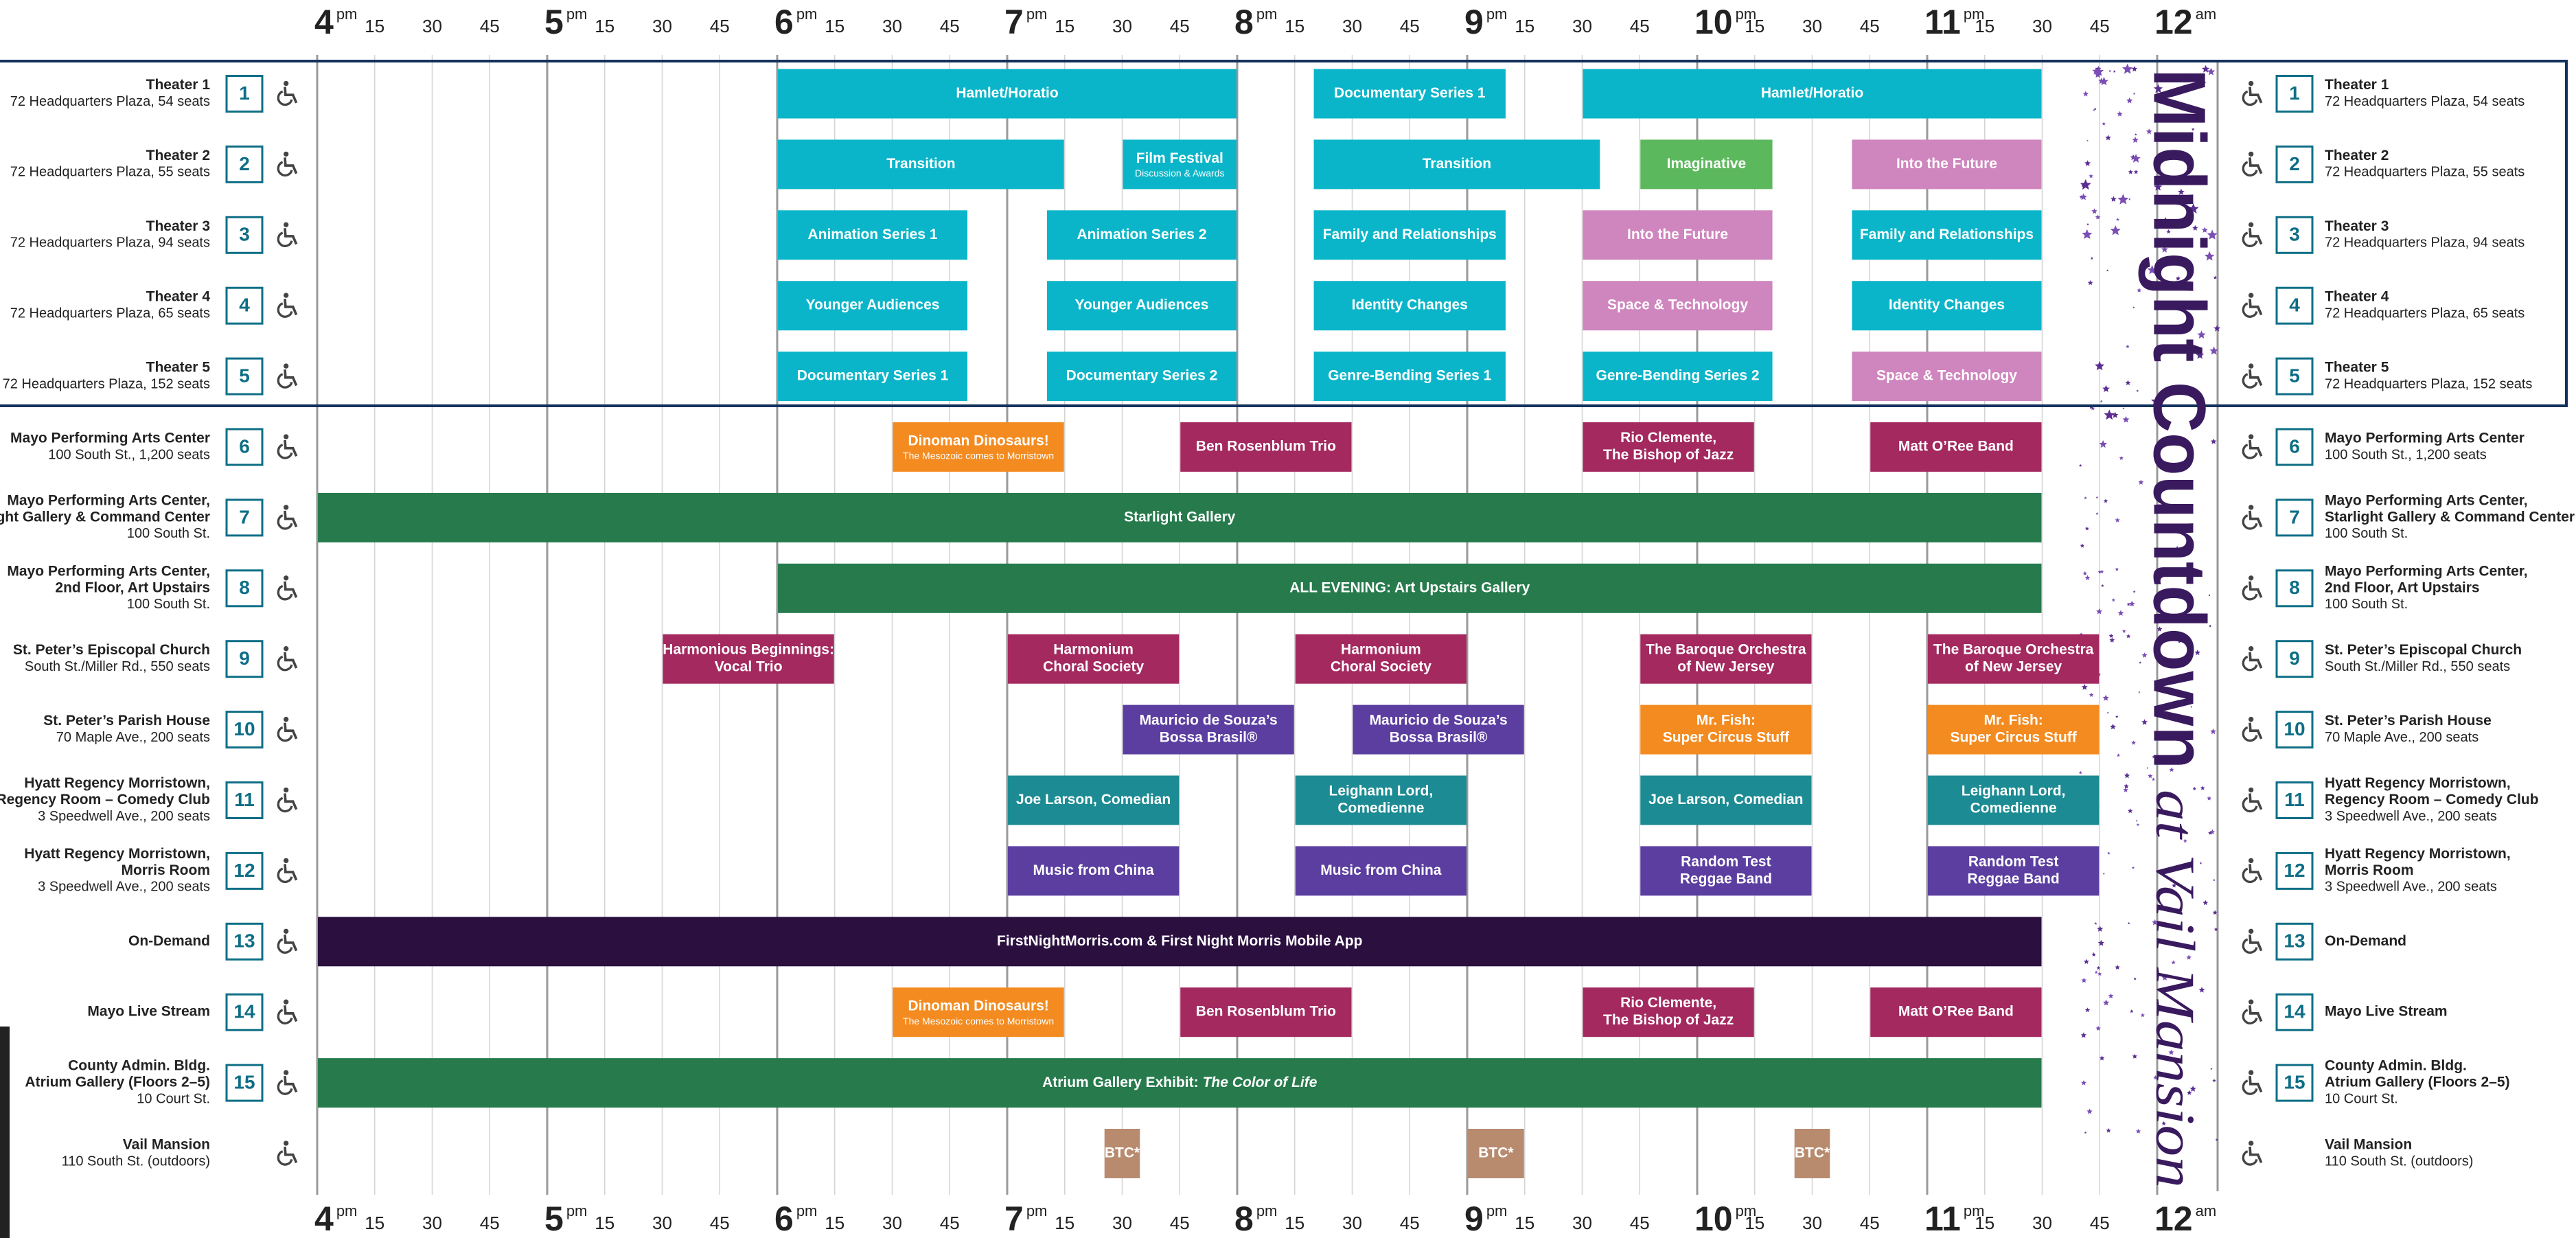  I want to click on venue-address: 100 South St., so click(2366, 604).